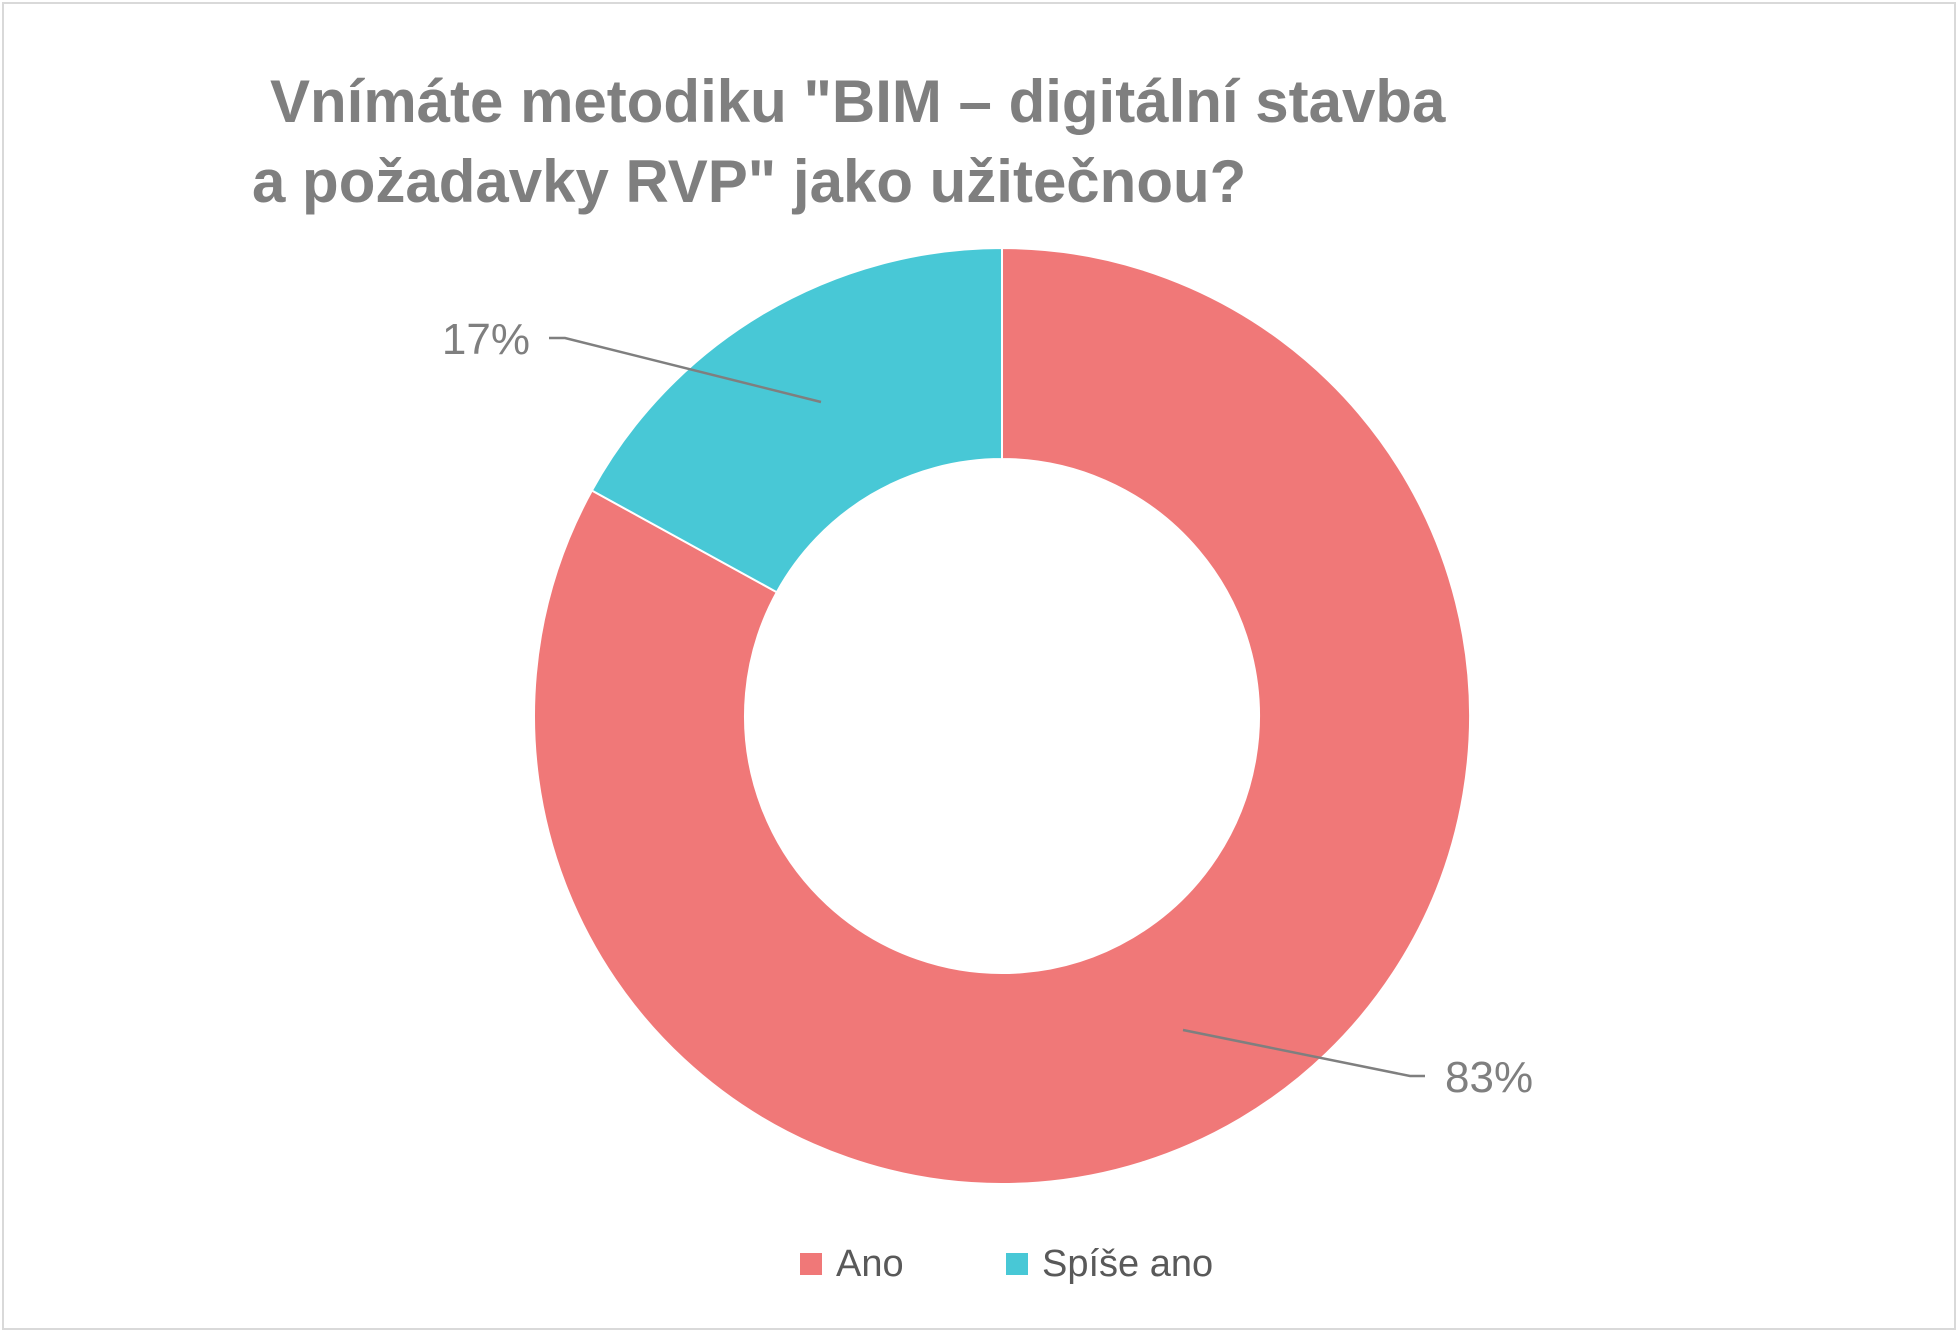 The width and height of the screenshot is (1960, 1334). Describe the element at coordinates (858, 101) in the screenshot. I see `chart-title-line-1: Vnímáte metodiku "BIM – digitální stavba` at that location.